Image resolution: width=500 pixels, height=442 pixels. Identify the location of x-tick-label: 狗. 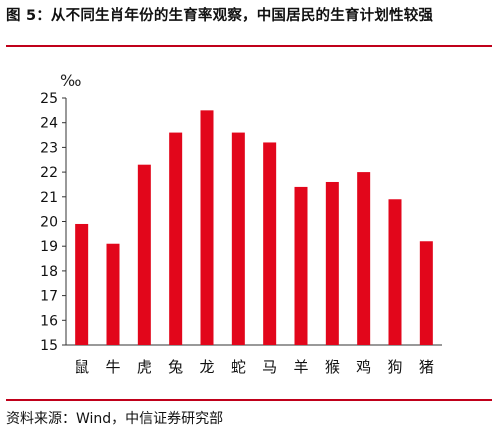
(394, 367).